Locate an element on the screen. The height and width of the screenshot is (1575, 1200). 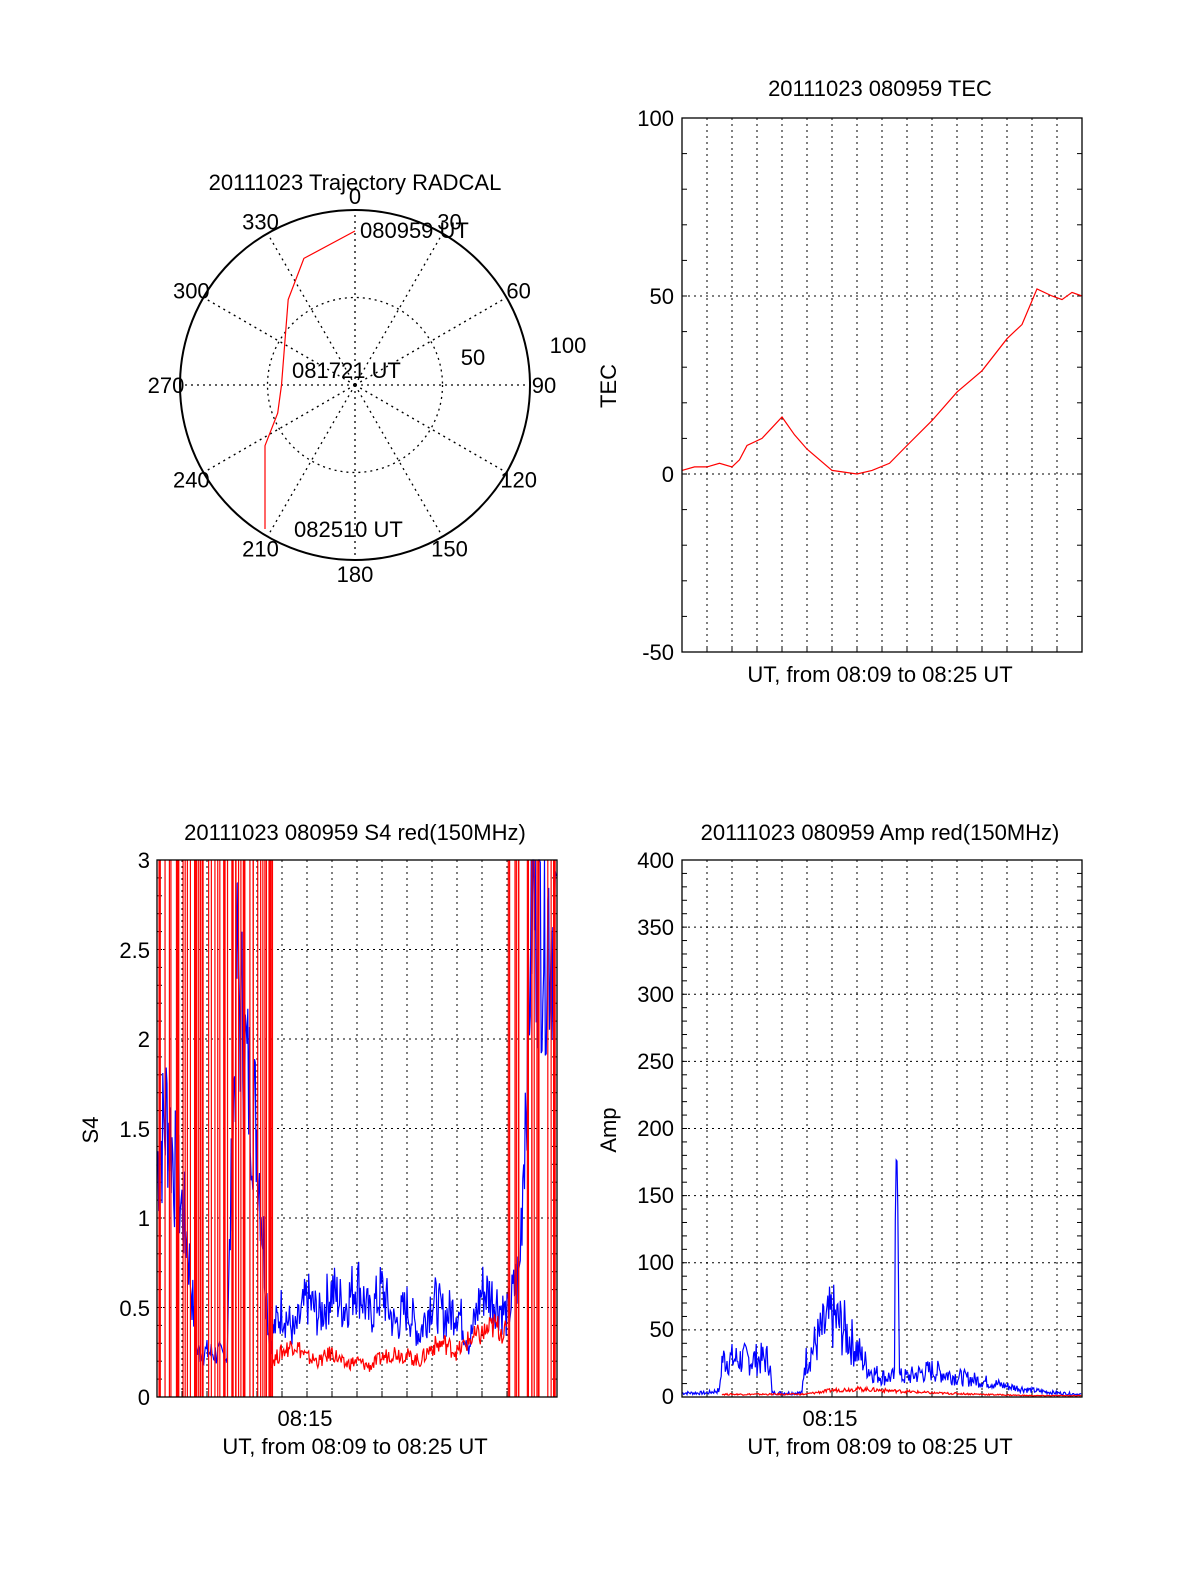
s4-x-tick-label: 08:15 is located at coordinates (304, 1418).